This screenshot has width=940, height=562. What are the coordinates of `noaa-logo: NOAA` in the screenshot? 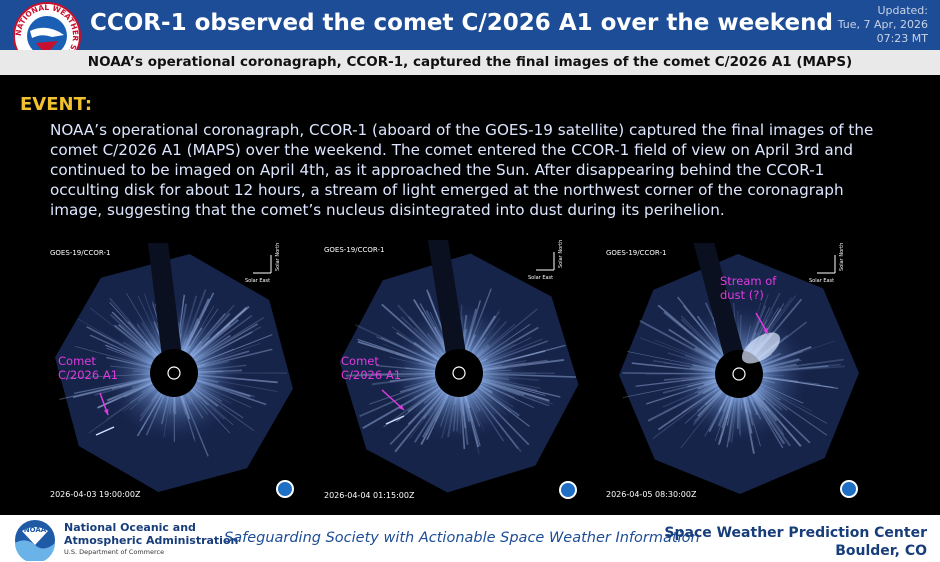 It's located at (35, 540).